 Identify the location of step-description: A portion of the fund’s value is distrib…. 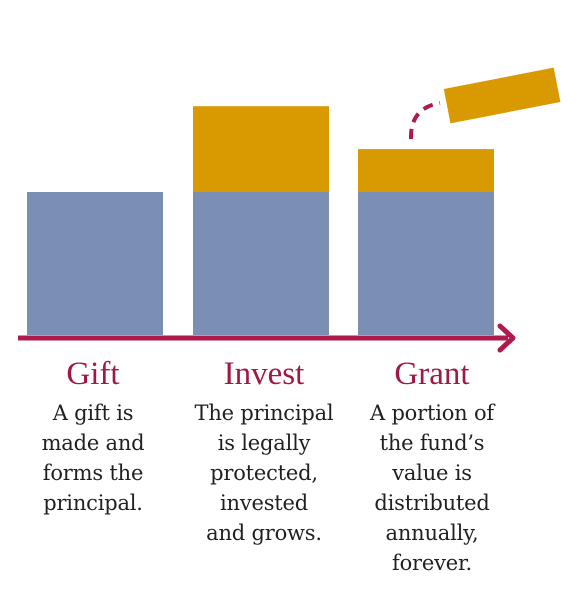
(432, 488).